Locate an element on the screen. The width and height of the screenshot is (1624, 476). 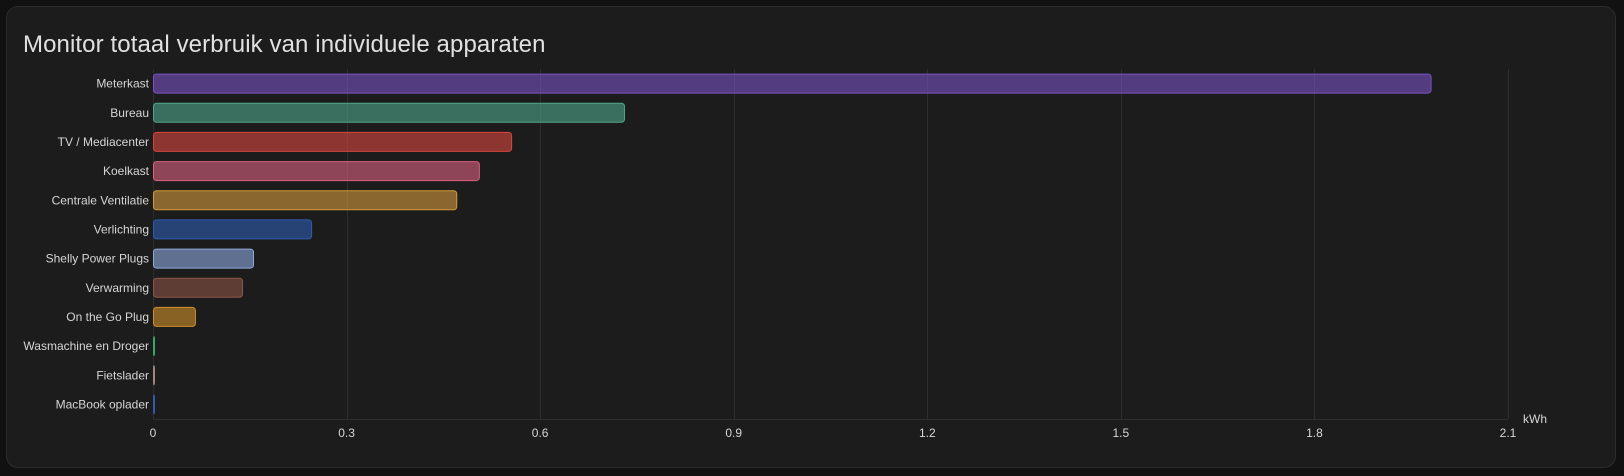
category-label: MacBook oplader is located at coordinates (102, 404).